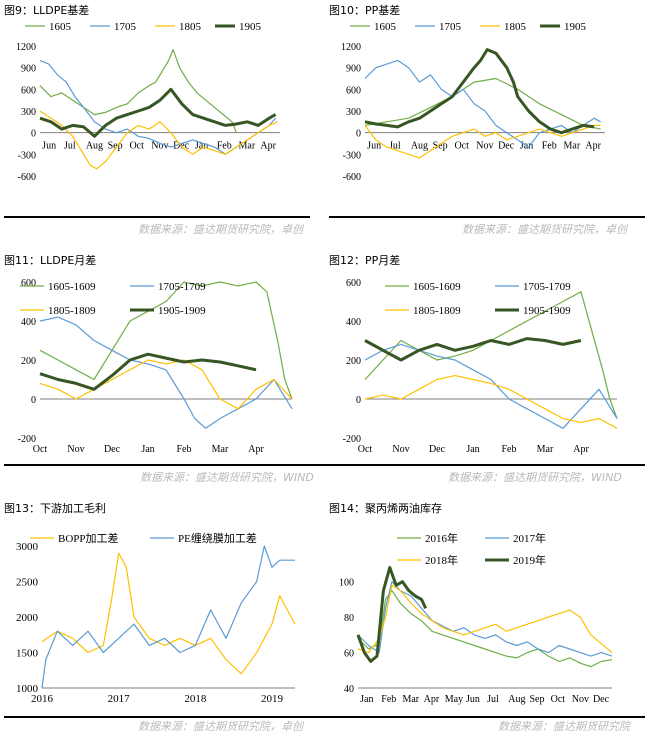 Image resolution: width=651 pixels, height=734 pixels. What do you see at coordinates (352, 177) in the screenshot?
I see `y-tick-label: -600` at bounding box center [352, 177].